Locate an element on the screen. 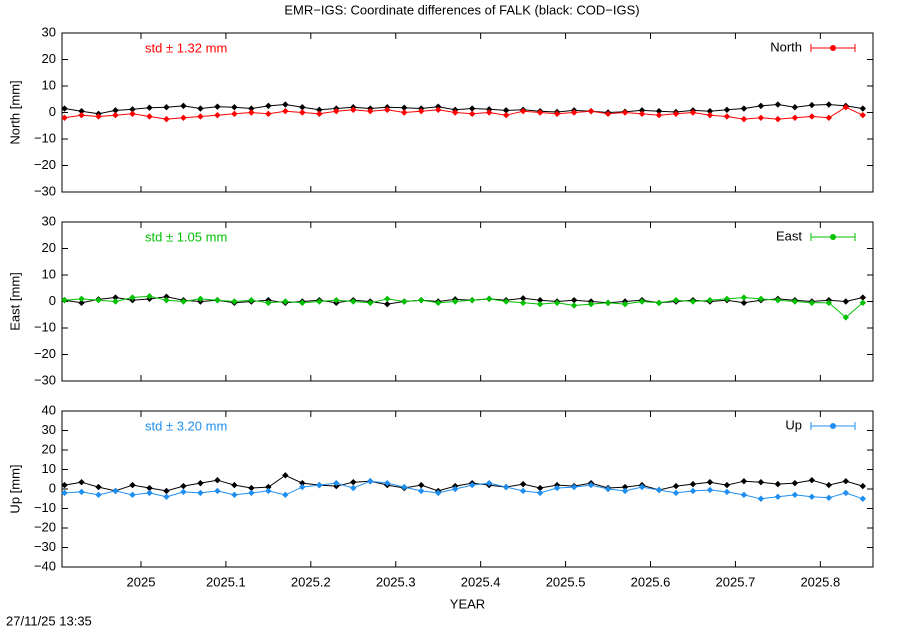 Image resolution: width=900 pixels, height=630 pixels. y-tick-label: 30 is located at coordinates (49, 31).